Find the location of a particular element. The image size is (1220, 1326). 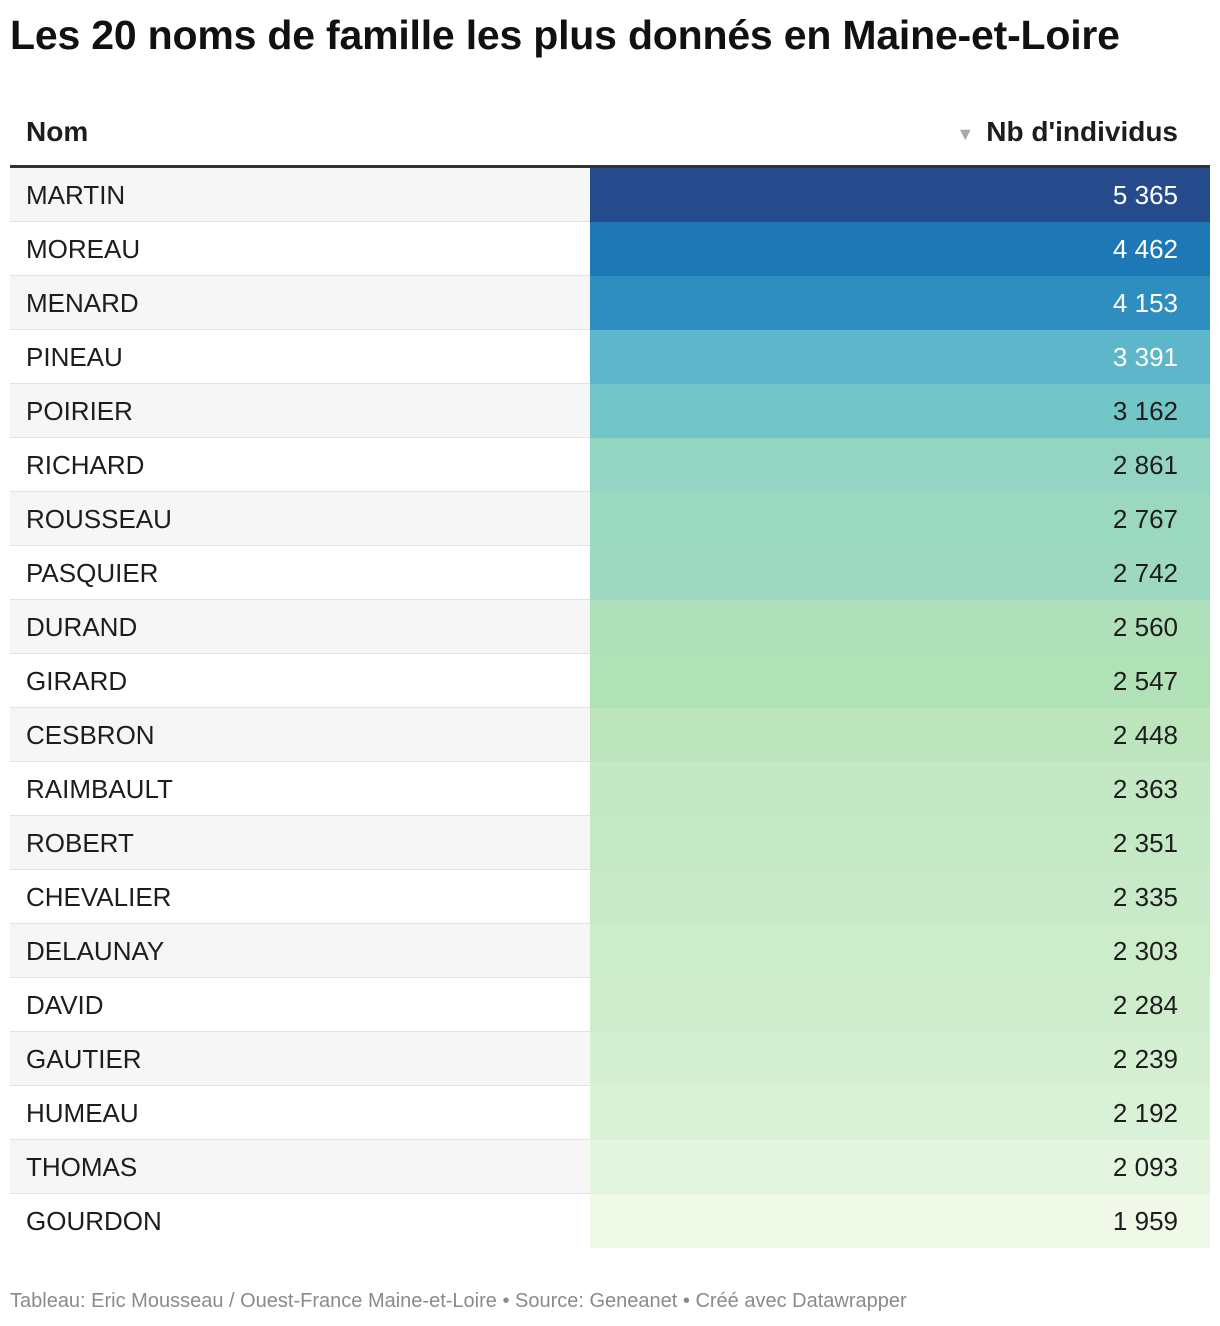

table-row: POIRIER 3 162 is located at coordinates (610, 411).